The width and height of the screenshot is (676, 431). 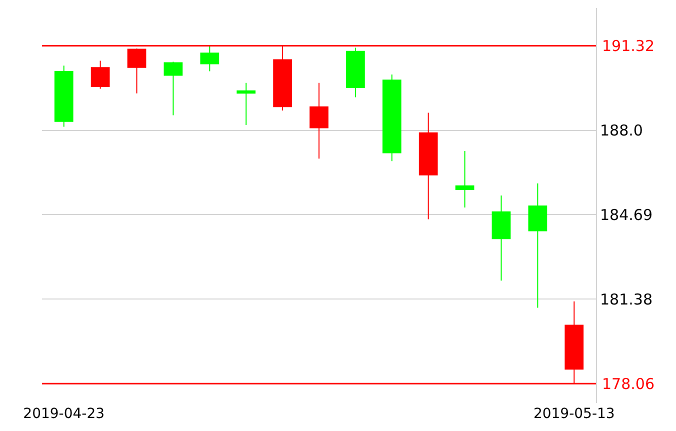 I want to click on ref-line-label: 191.32, so click(x=628, y=46).